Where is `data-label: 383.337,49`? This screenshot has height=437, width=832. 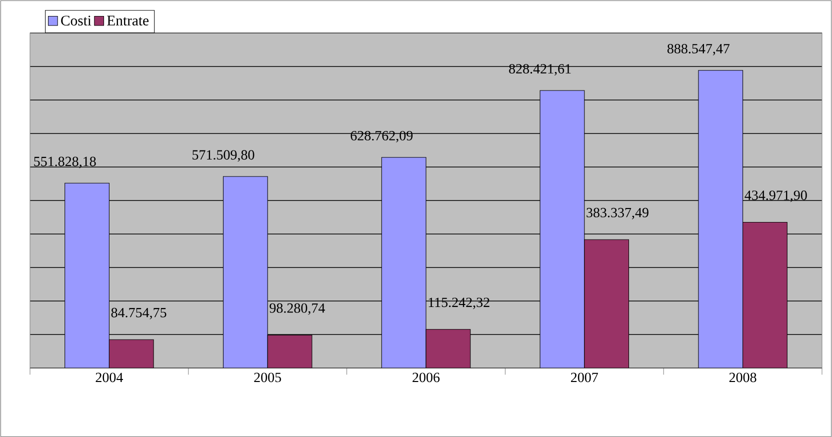 data-label: 383.337,49 is located at coordinates (617, 214).